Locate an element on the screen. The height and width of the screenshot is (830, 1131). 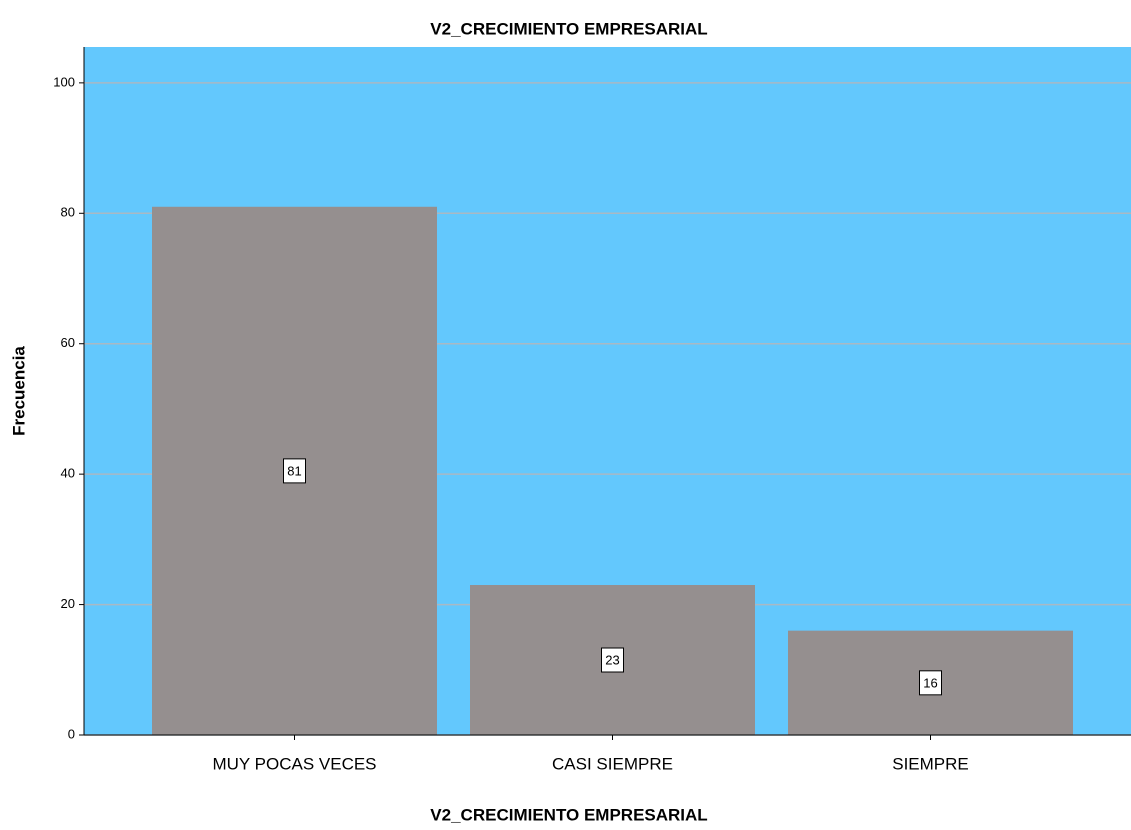
value-label: 16 is located at coordinates (930, 682).